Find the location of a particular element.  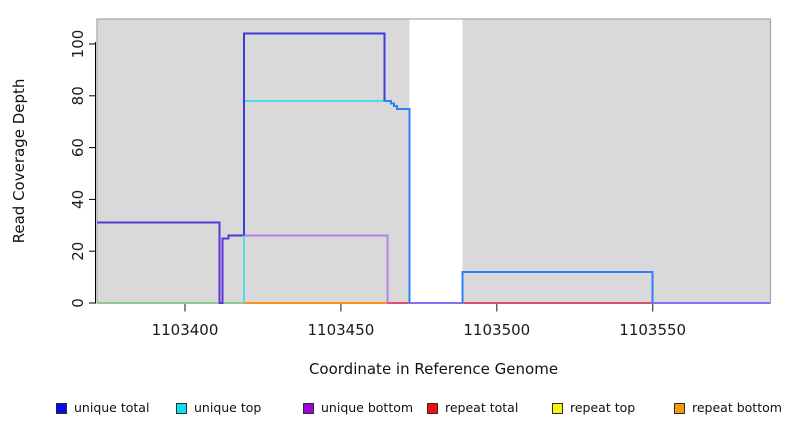

y-axis-title: Read Coverage Depth is located at coordinates (19, 161).